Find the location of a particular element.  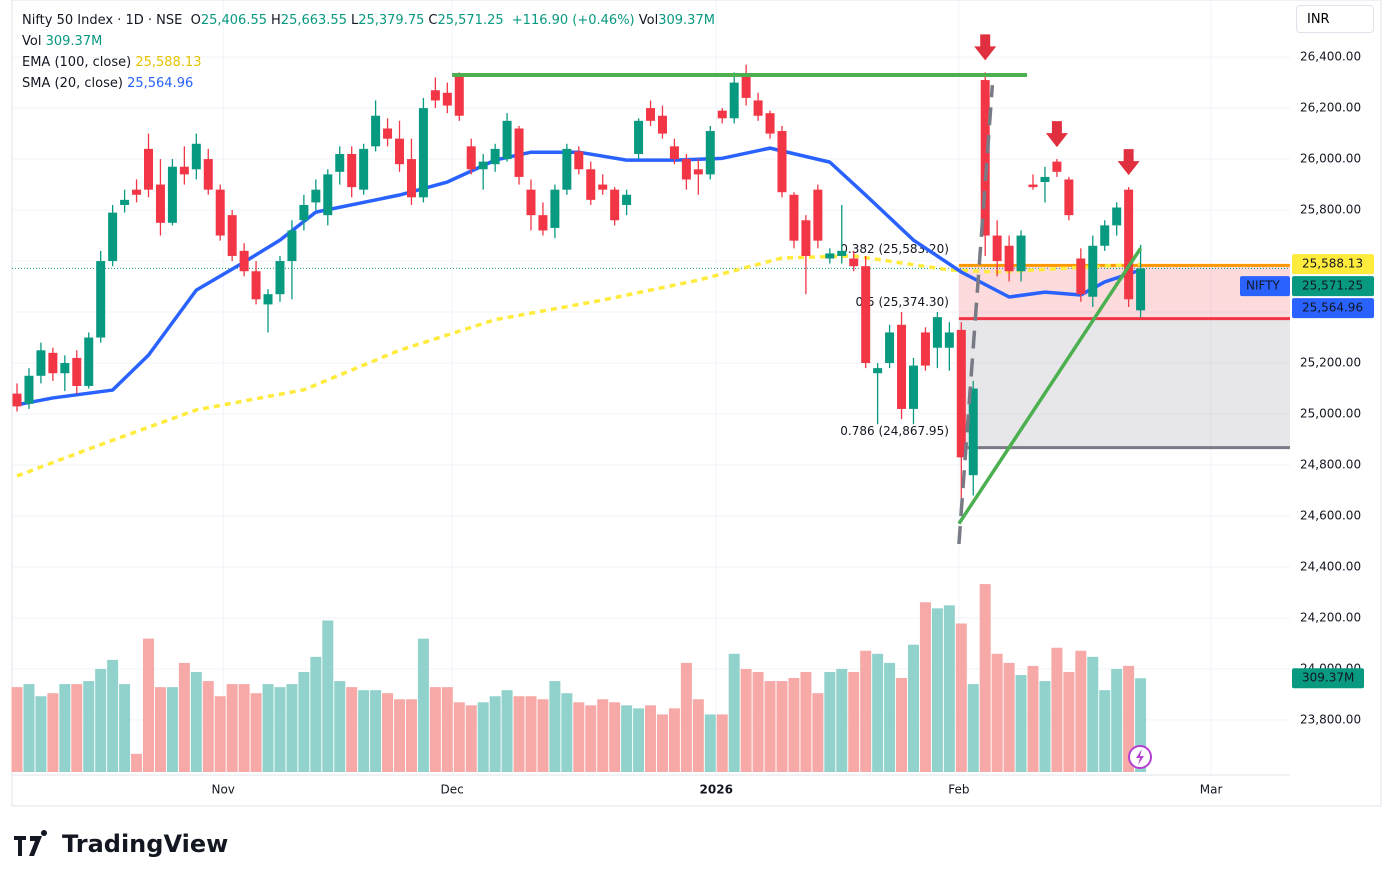

ohlc-value: 25,406.55 is located at coordinates (234, 20).